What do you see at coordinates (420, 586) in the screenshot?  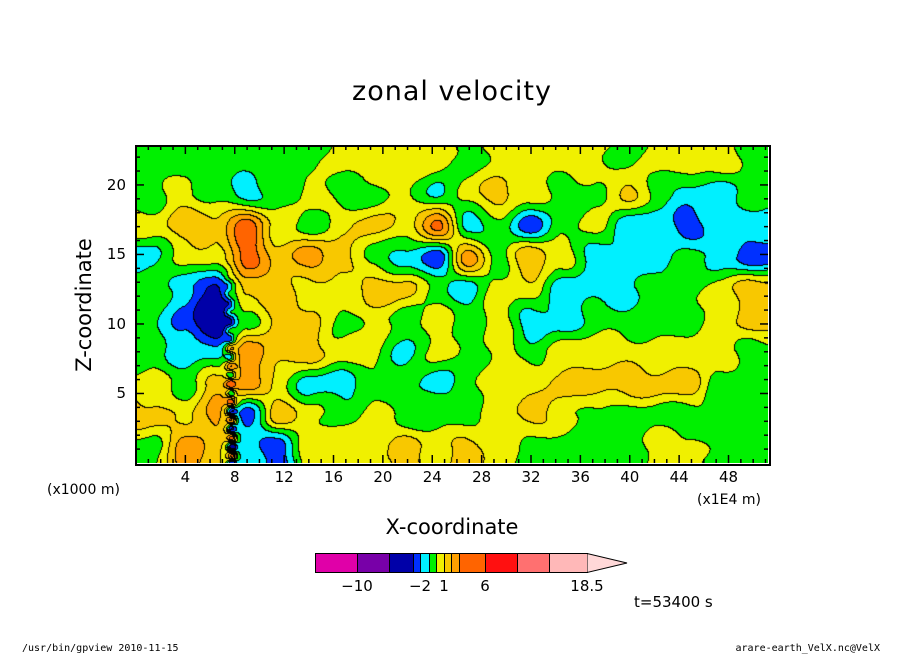 I see `colorbar-label: −2` at bounding box center [420, 586].